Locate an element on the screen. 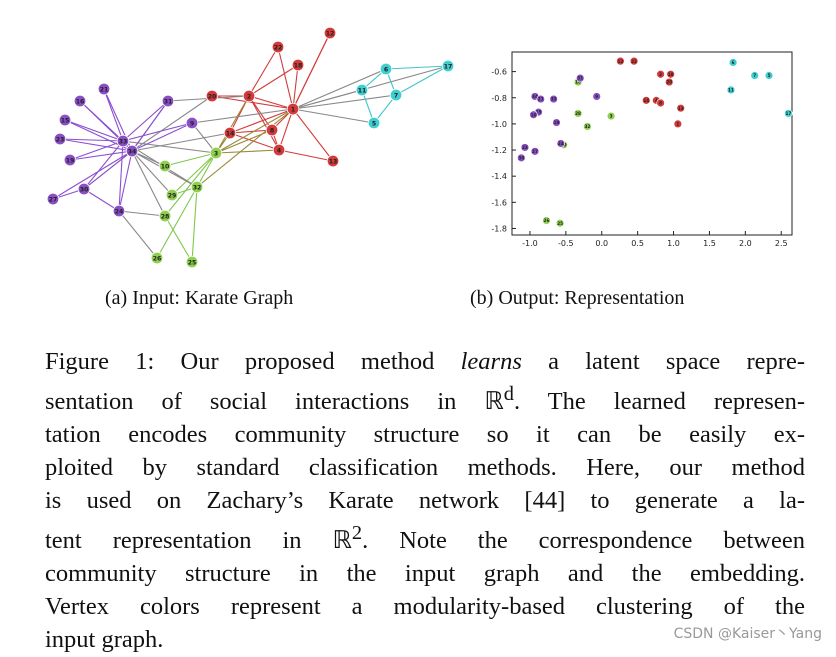 This screenshot has width=836, height=657. graph-node: 14 is located at coordinates (230, 133).